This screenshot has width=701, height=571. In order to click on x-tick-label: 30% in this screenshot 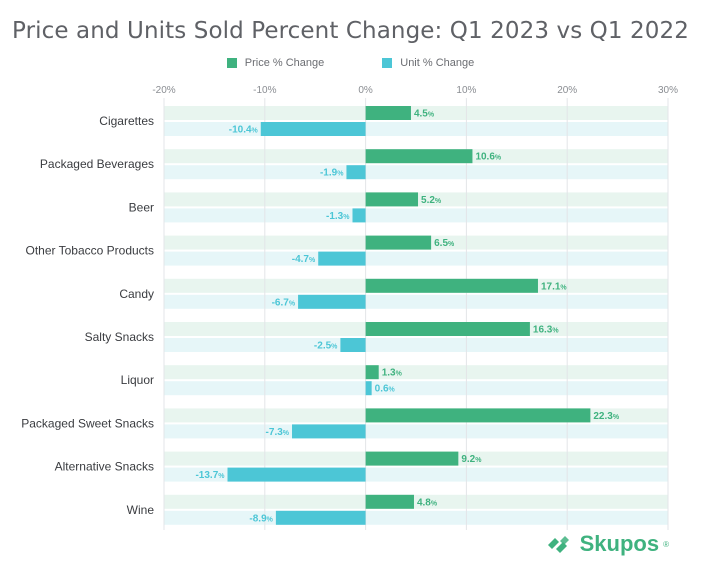, I will do `click(668, 90)`.